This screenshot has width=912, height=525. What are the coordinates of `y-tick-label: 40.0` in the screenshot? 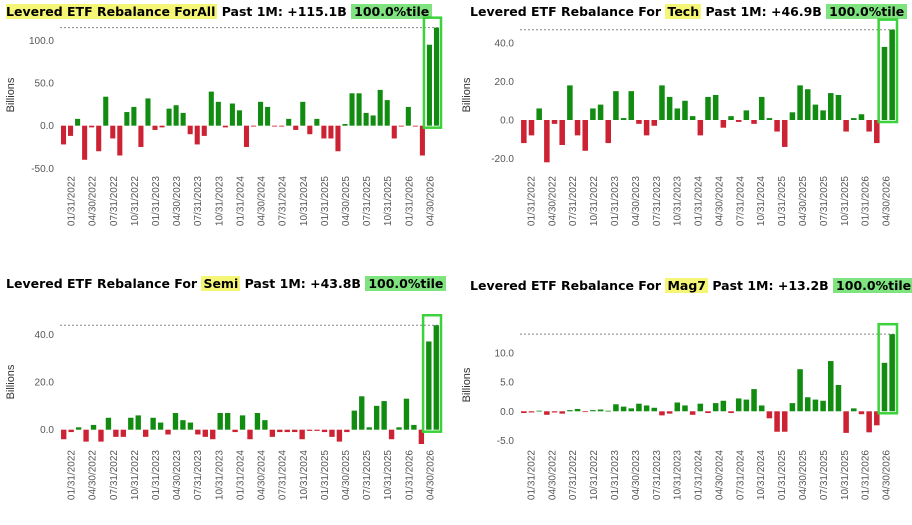 It's located at (505, 44).